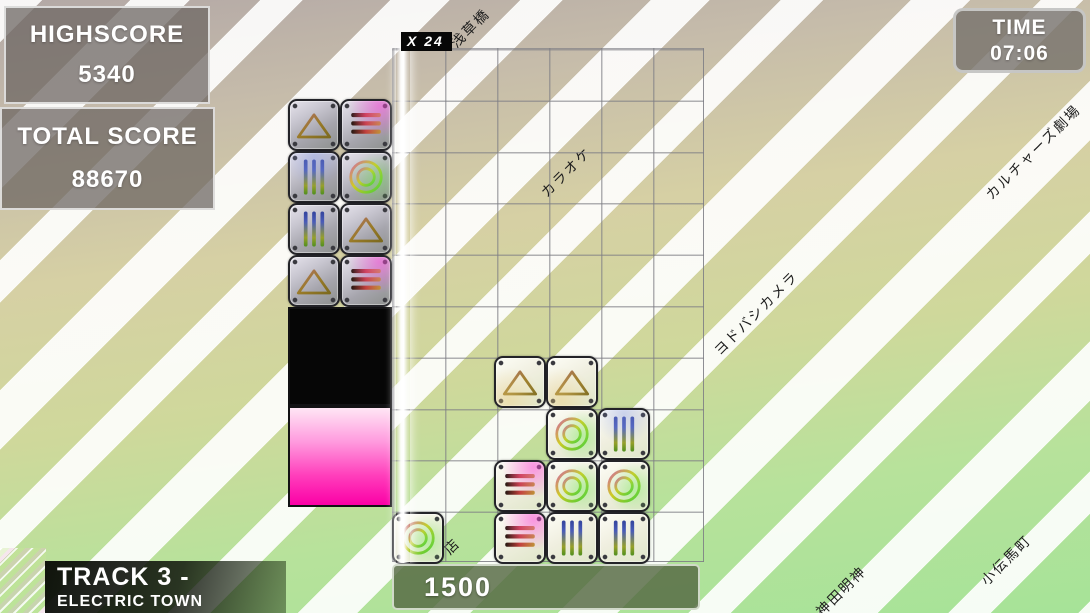  What do you see at coordinates (123, 577) in the screenshot?
I see `track-title: TRACK 3 -` at bounding box center [123, 577].